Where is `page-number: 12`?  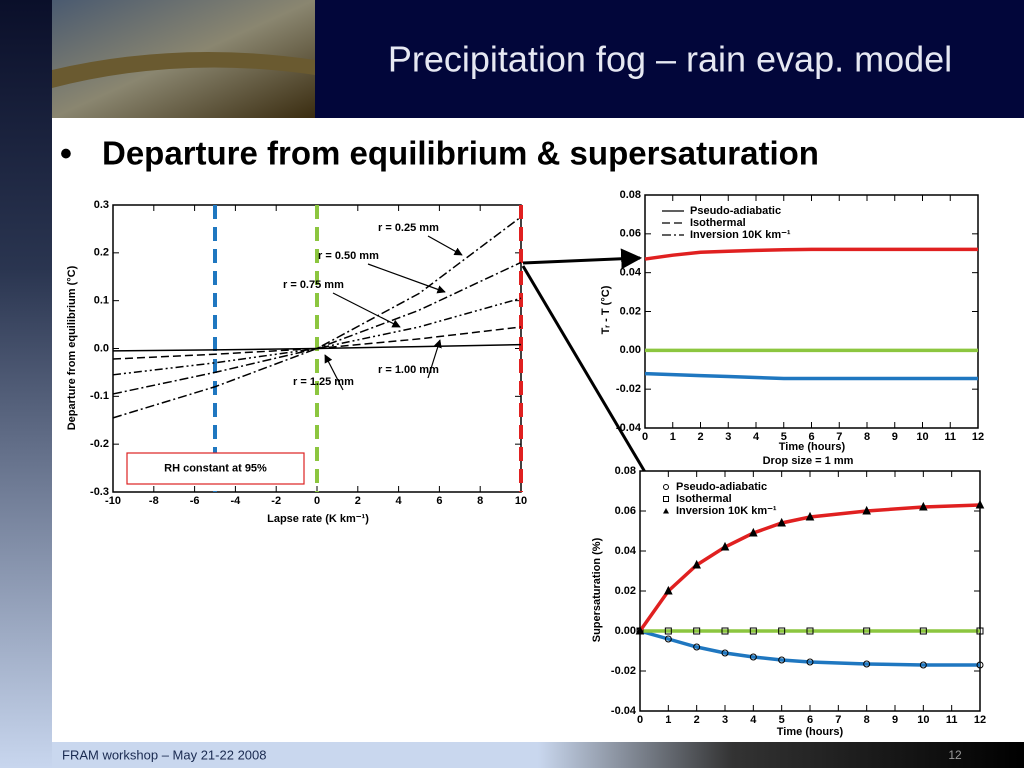 page-number: 12 is located at coordinates (955, 755).